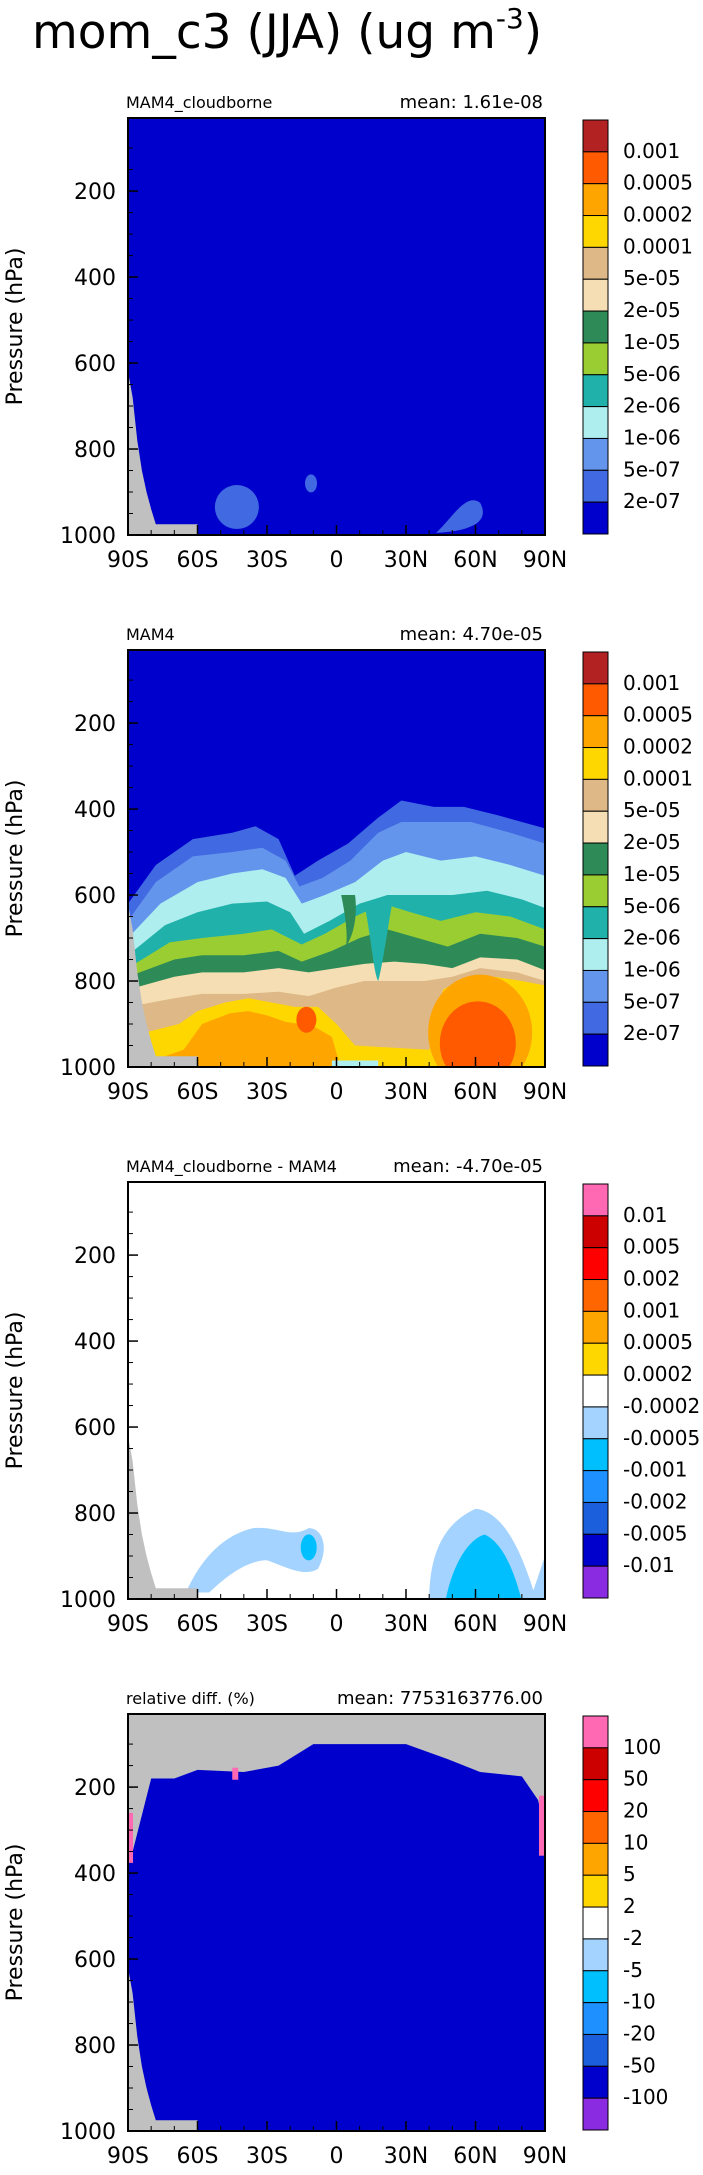 This screenshot has width=703, height=2175. What do you see at coordinates (128, 2156) in the screenshot?
I see `x-tick-label: 90S` at bounding box center [128, 2156].